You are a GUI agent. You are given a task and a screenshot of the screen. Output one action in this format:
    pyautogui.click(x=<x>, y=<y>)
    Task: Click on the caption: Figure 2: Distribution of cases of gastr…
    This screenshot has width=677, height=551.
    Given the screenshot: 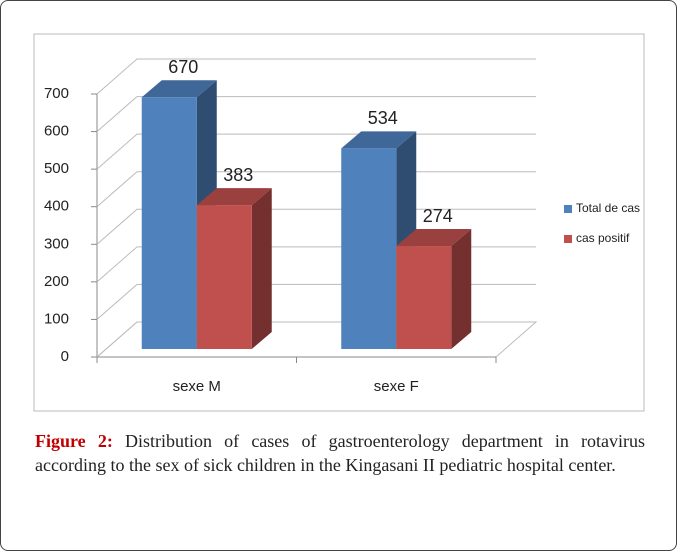 What is the action you would take?
    pyautogui.click(x=340, y=453)
    